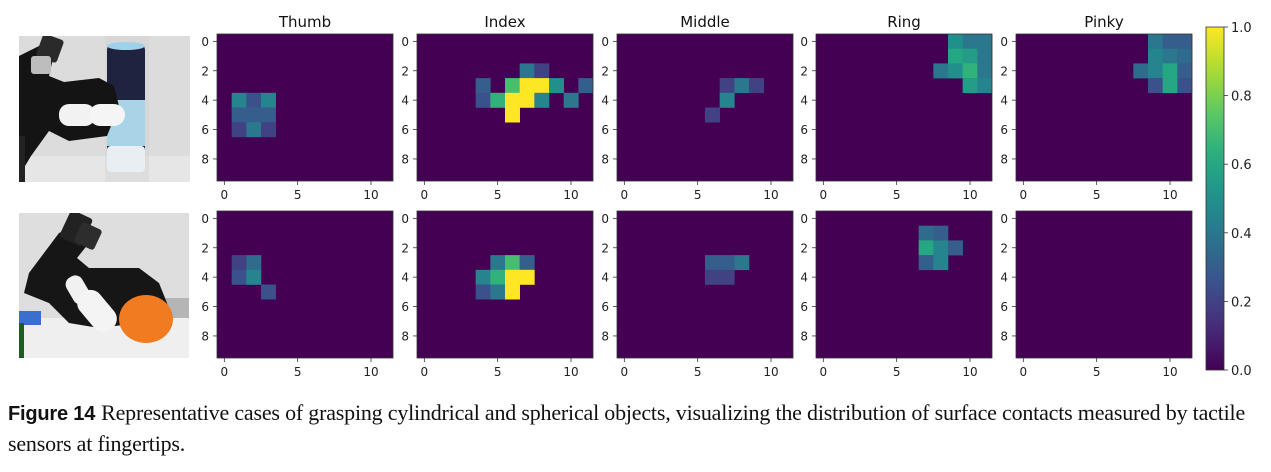 The width and height of the screenshot is (1271, 472). Describe the element at coordinates (904, 22) in the screenshot. I see `column-title-ring: Ring` at that location.